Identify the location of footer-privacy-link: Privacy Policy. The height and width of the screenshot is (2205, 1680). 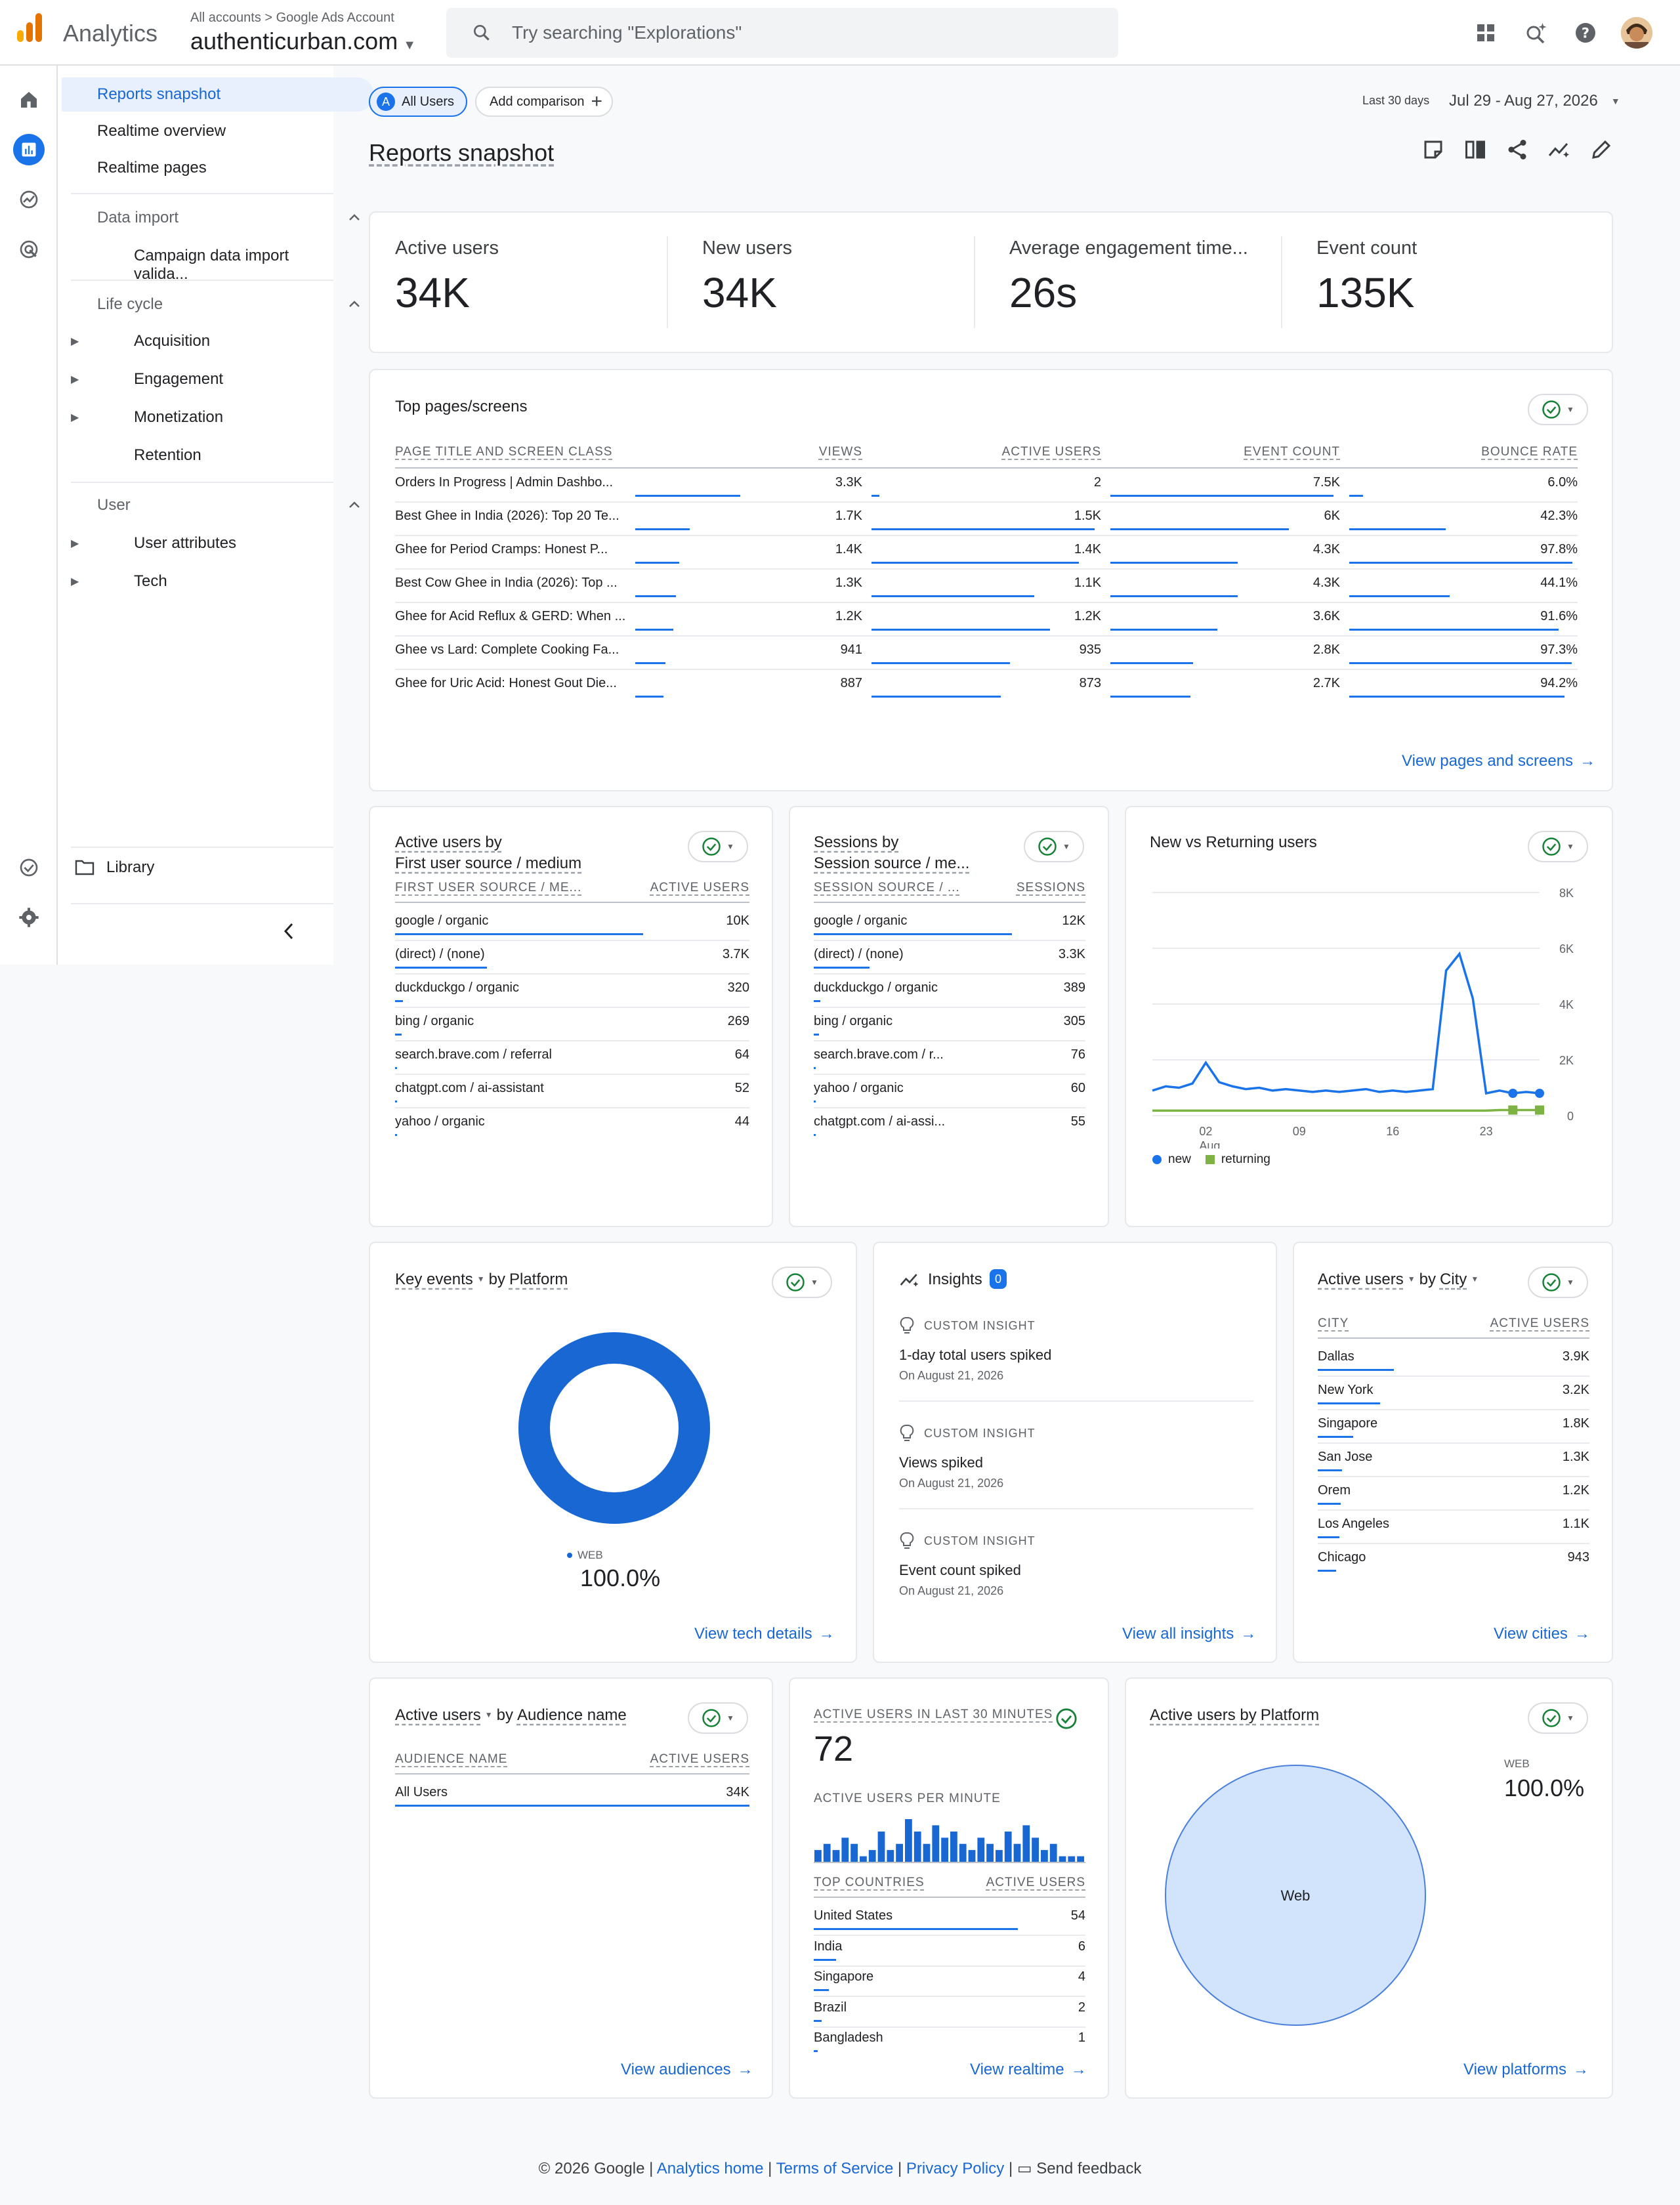
(955, 2168).